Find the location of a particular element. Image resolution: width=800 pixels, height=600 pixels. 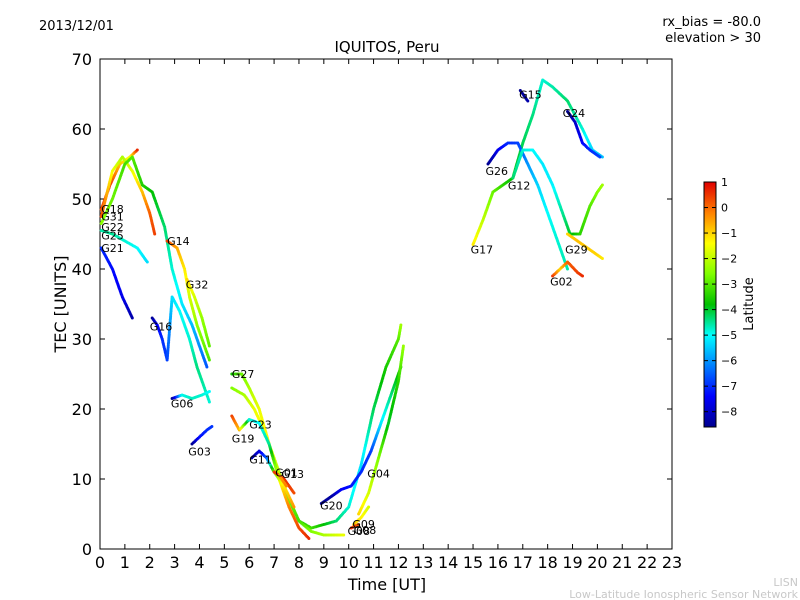

colorbar-ticks: 1 0 −1 −2 −3 −4 −5 −6 −7 −8 is located at coordinates (720, 297).